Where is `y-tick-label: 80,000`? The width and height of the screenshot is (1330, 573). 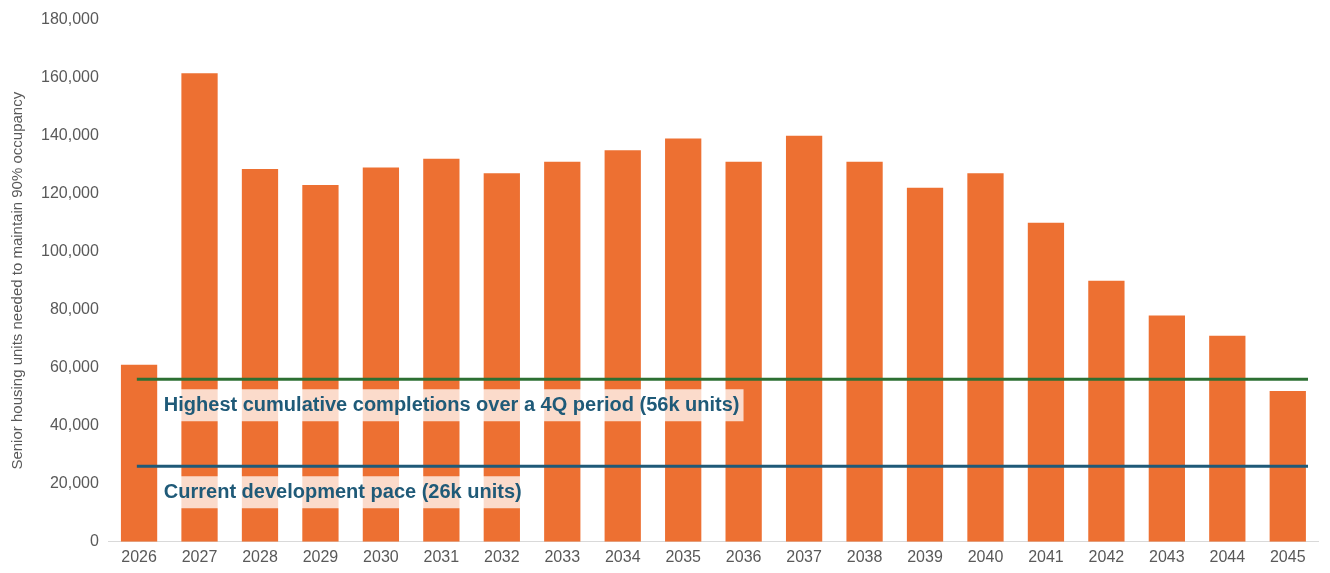 y-tick-label: 80,000 is located at coordinates (74, 309).